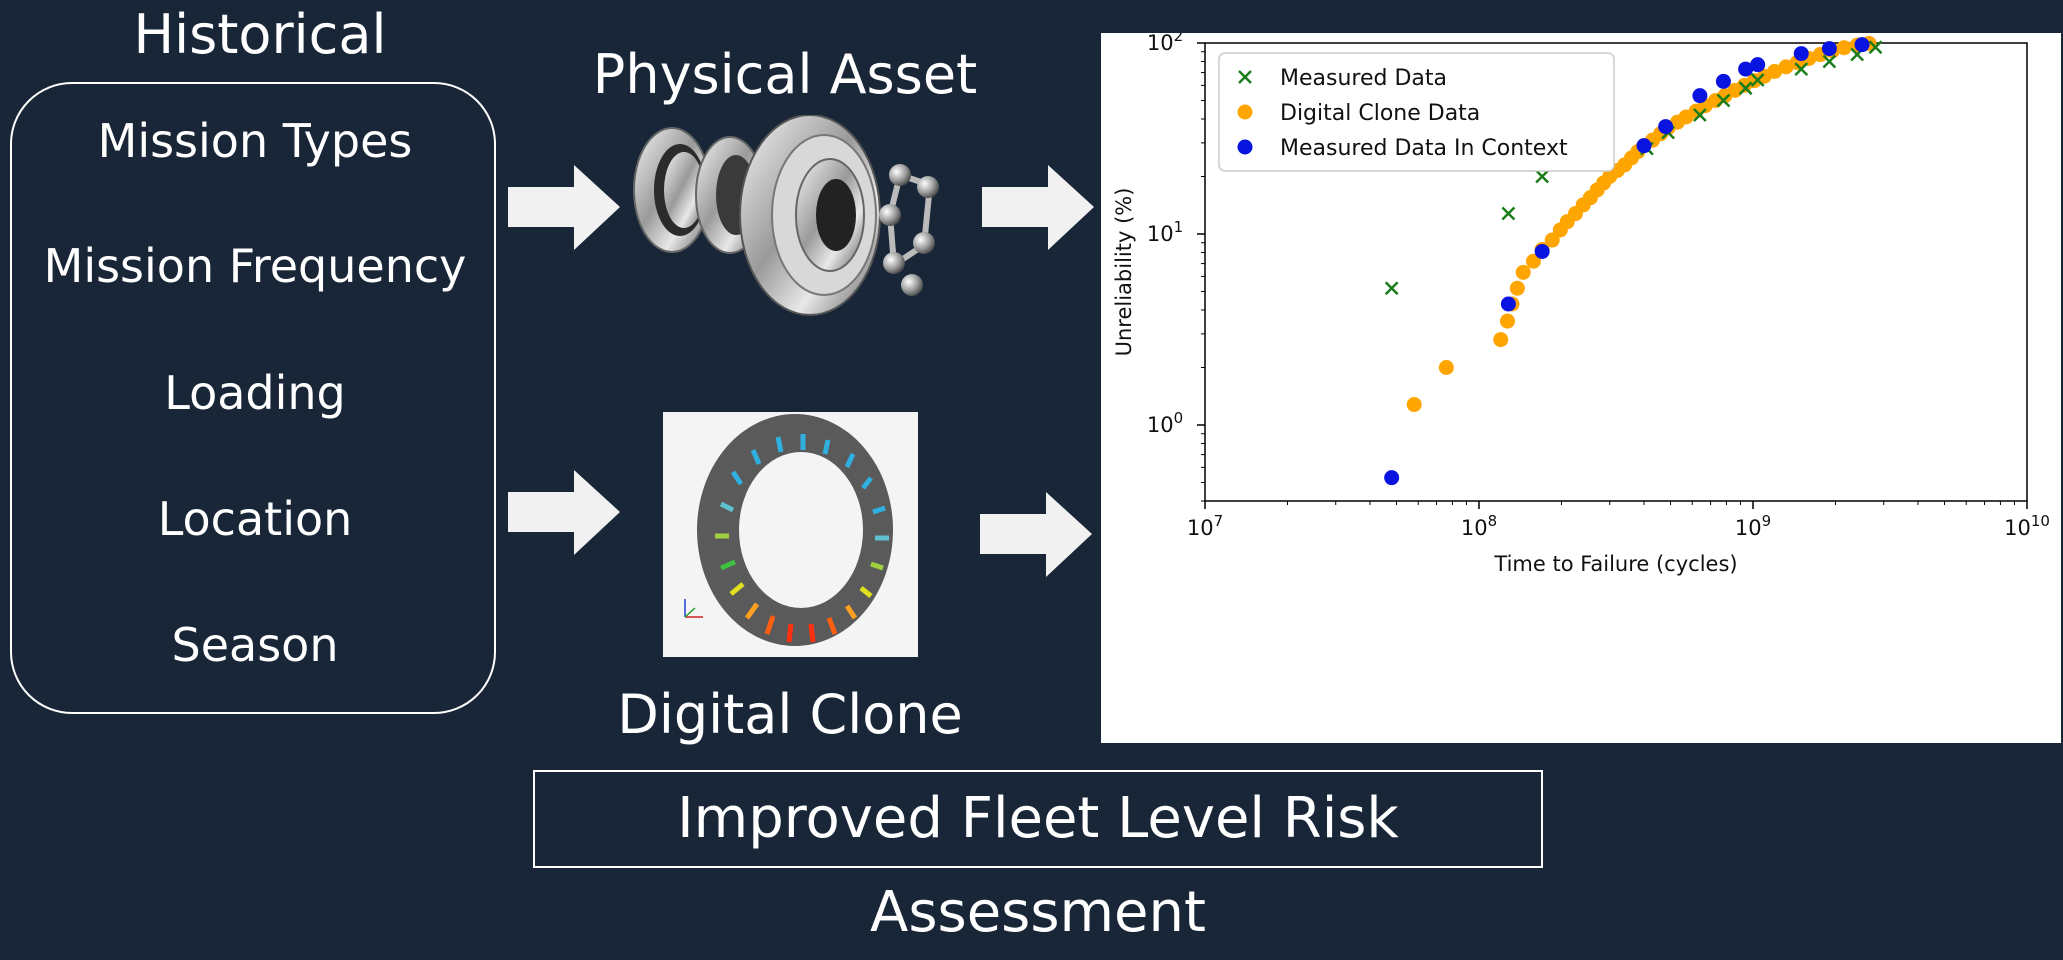 This screenshot has width=2063, height=960. Describe the element at coordinates (255, 266) in the screenshot. I see `historical-item-mission-frequency: Mission Frequency` at that location.